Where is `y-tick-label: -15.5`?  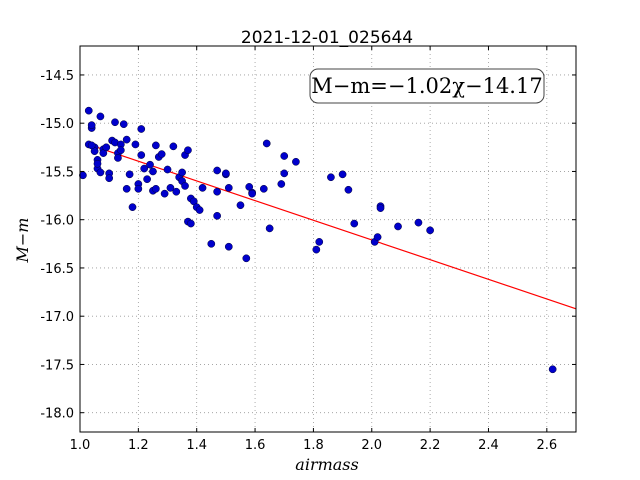
y-tick-label: -15.5 is located at coordinates (57, 172).